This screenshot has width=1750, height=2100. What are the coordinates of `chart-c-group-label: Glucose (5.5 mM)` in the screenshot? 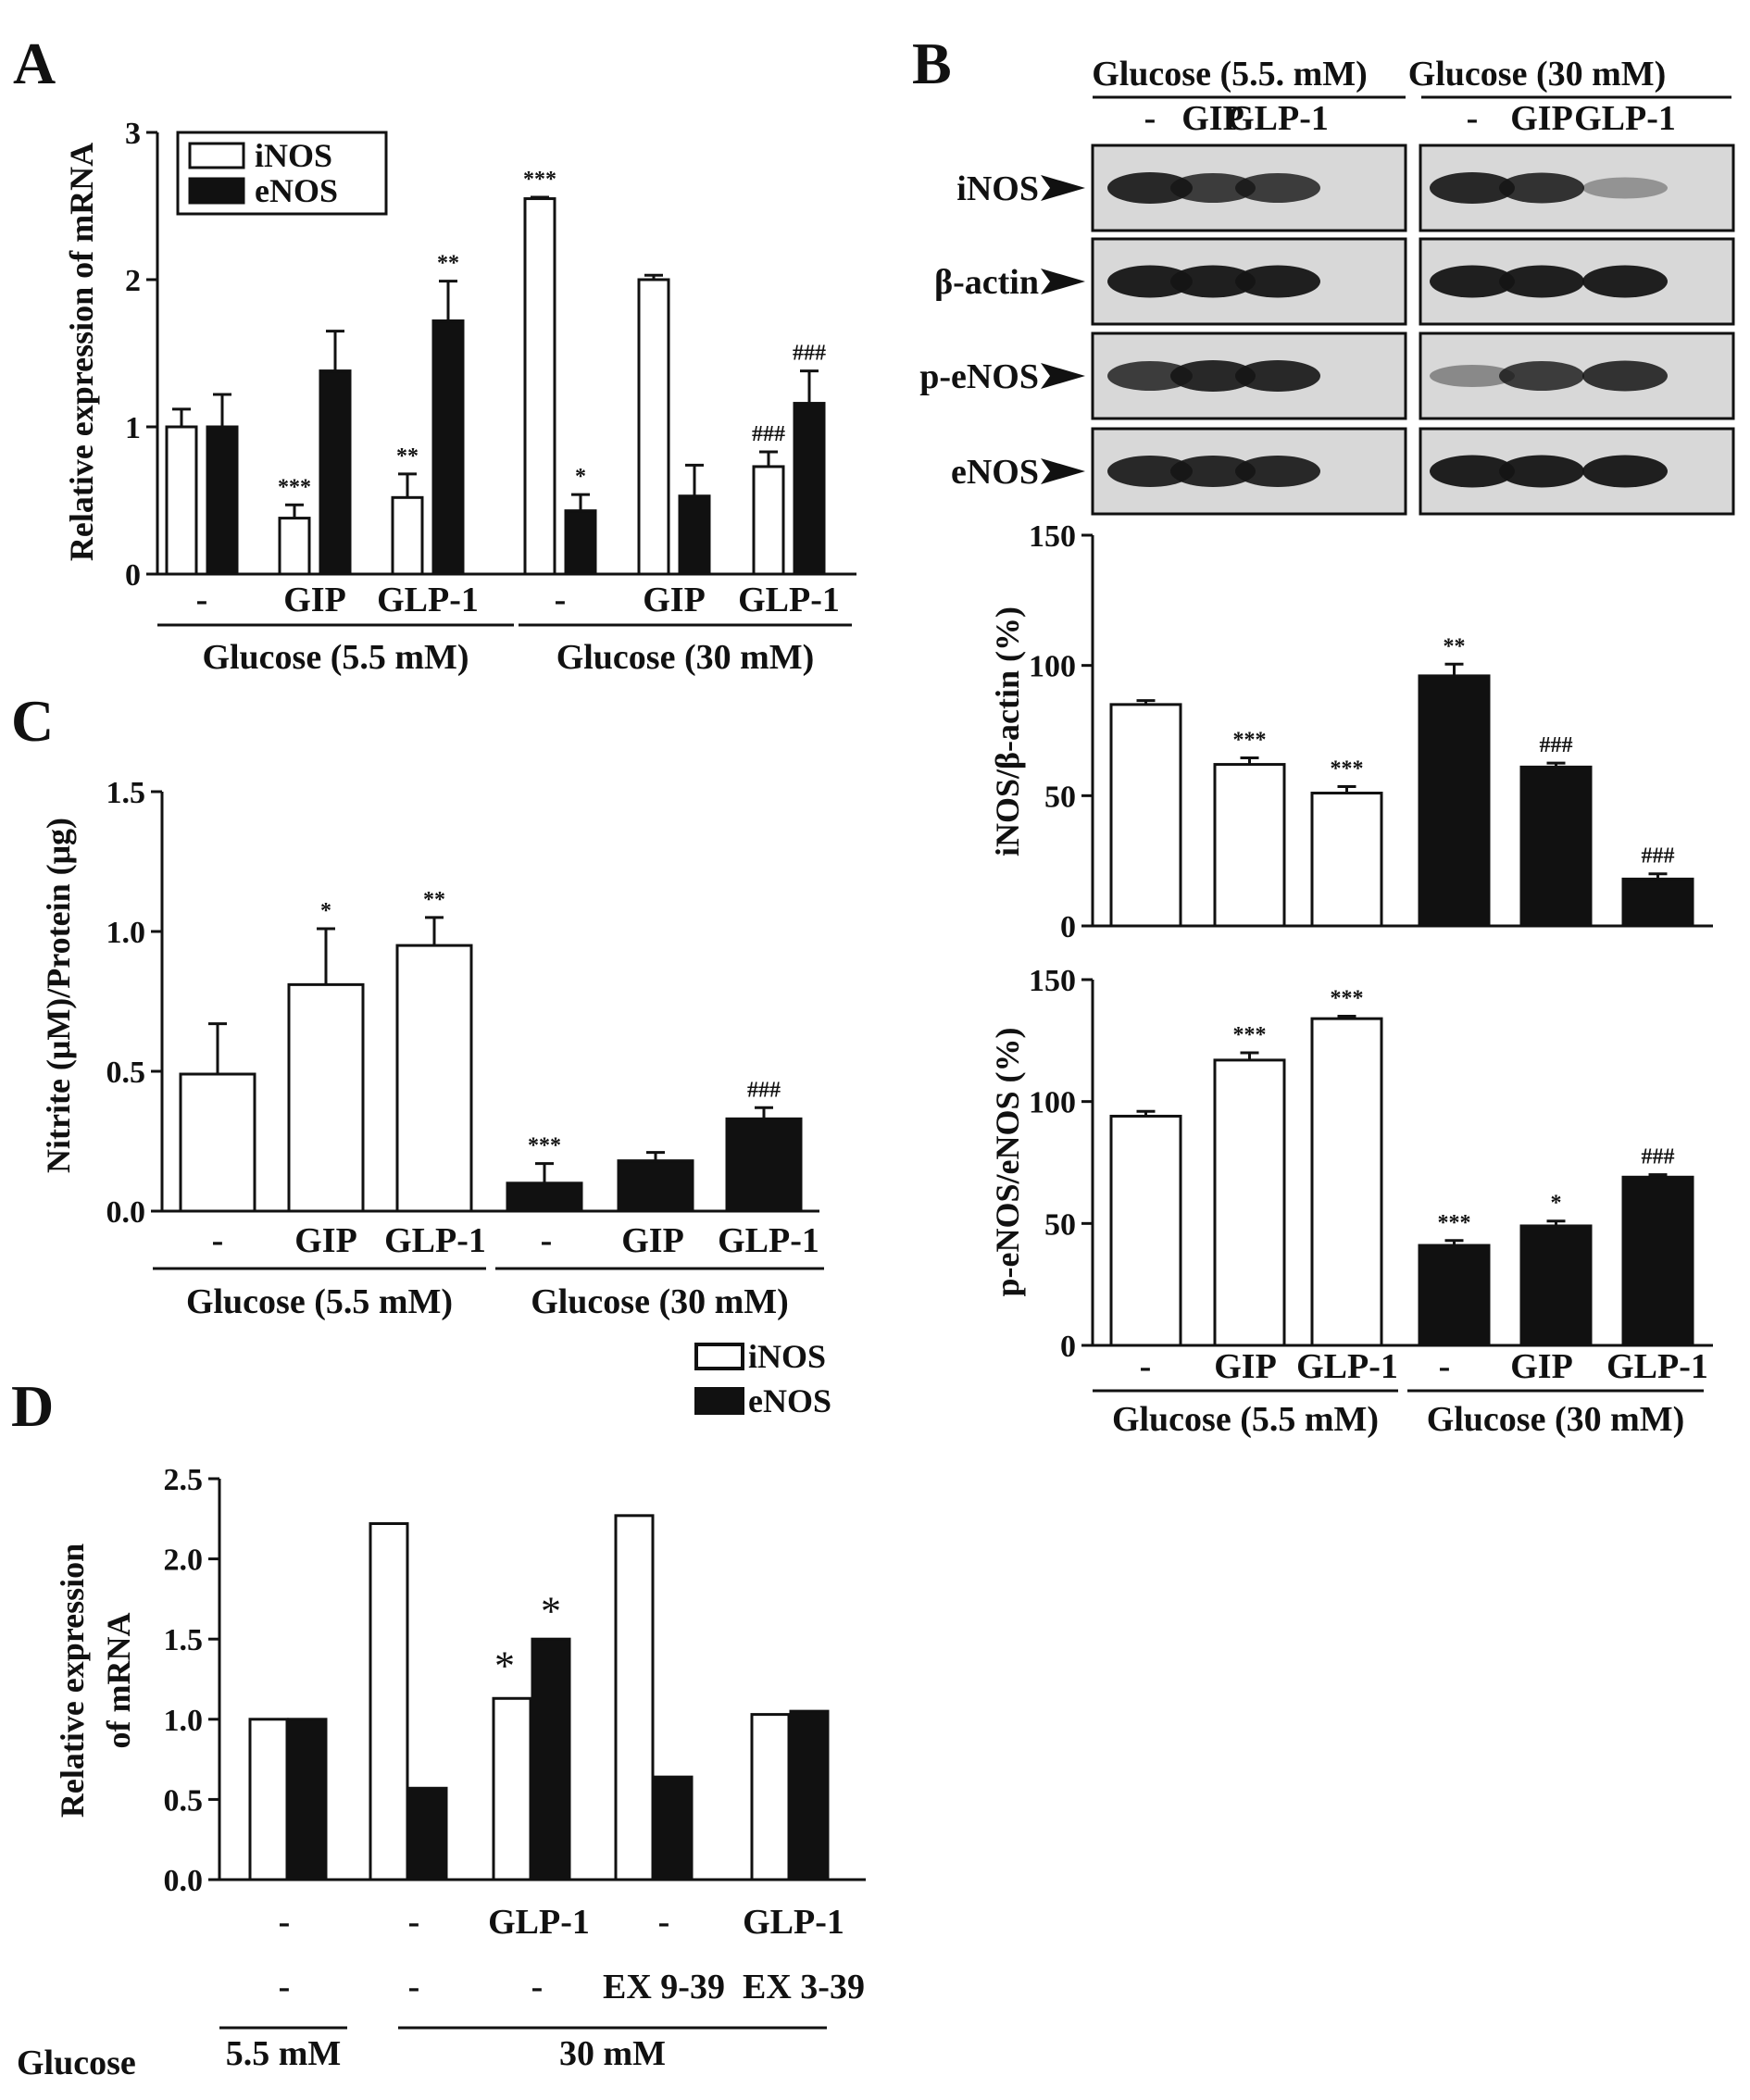 It's located at (319, 1302).